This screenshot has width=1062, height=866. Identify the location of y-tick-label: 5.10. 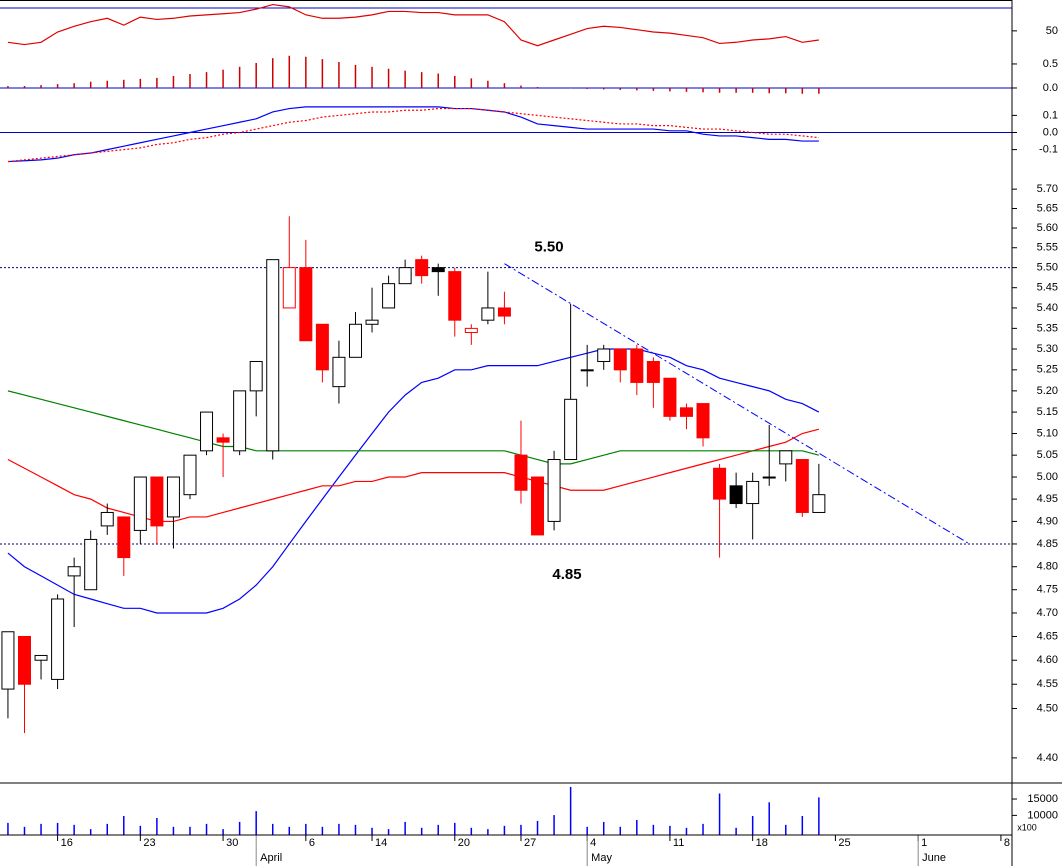
(1047, 433).